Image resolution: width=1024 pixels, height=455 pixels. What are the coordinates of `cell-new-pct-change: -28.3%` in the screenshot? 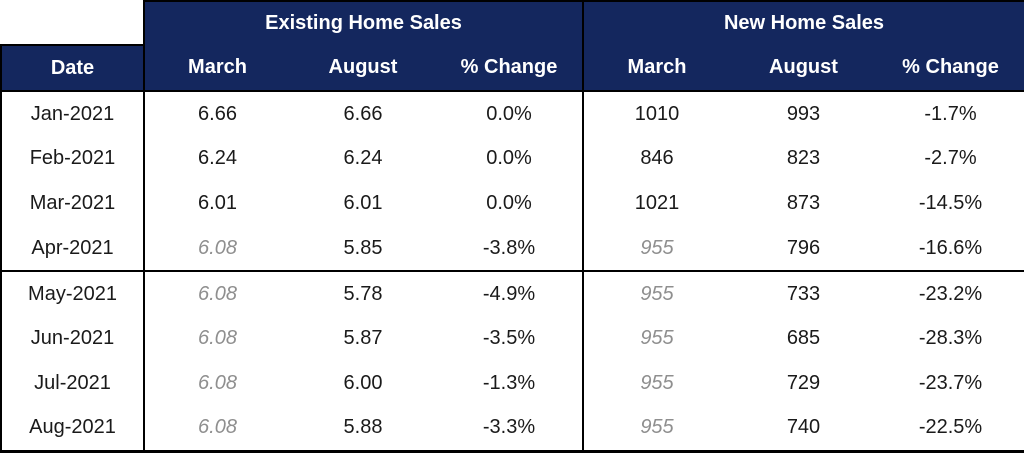 It's located at (950, 338).